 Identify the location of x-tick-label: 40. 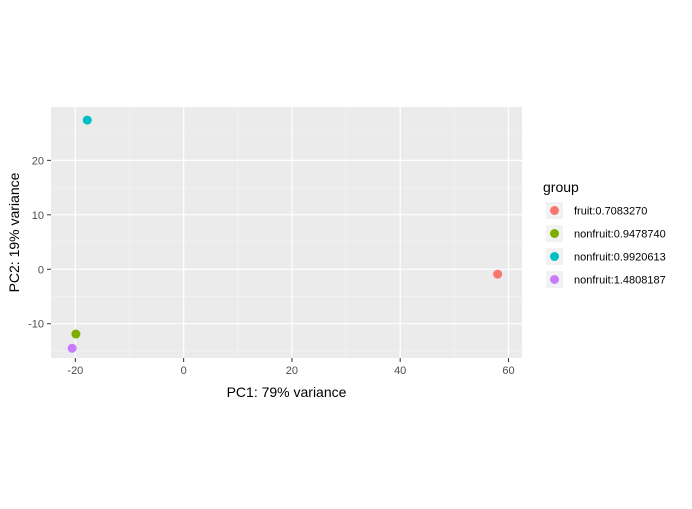
(400, 371).